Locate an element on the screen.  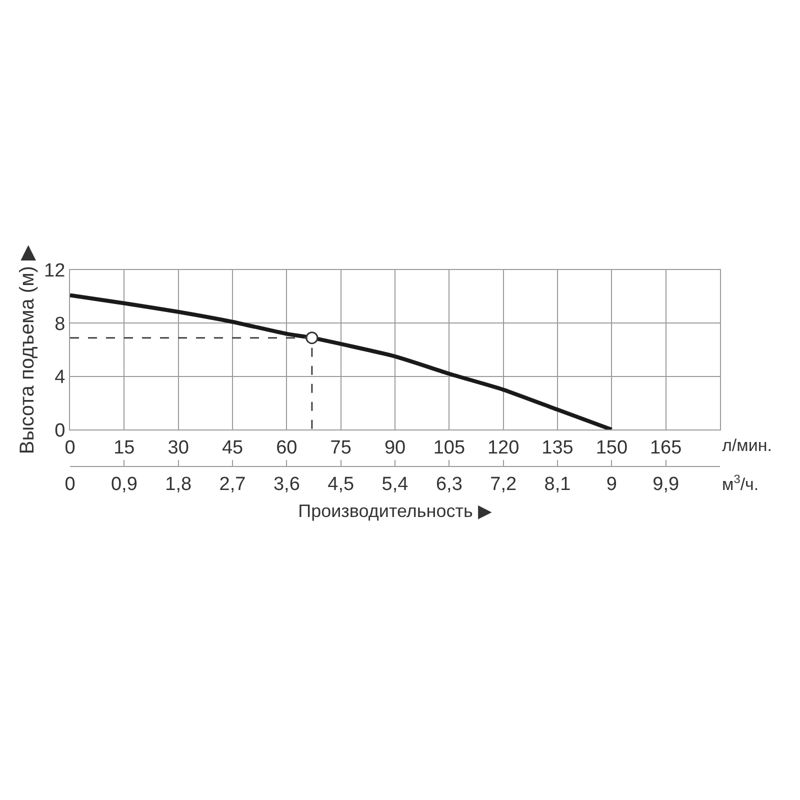
x-axis-title: Производительность ▶ is located at coordinates (395, 510).